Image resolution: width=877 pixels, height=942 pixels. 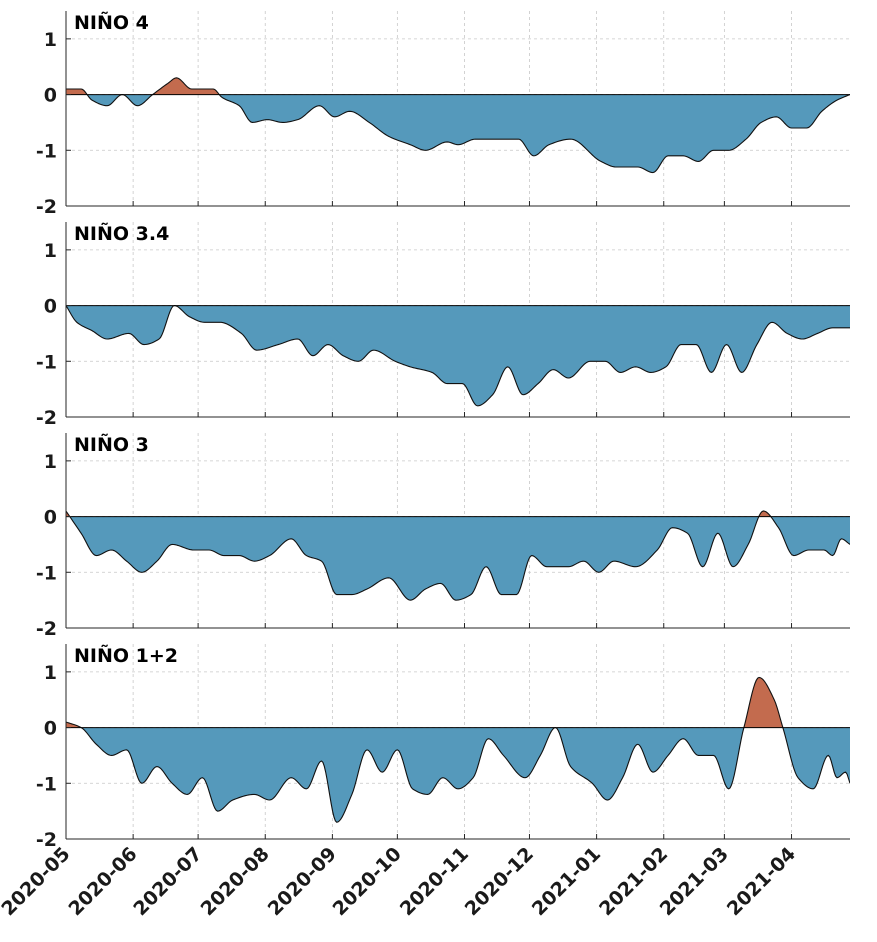 I want to click on x-tick-label: 2020-08, so click(x=235, y=881).